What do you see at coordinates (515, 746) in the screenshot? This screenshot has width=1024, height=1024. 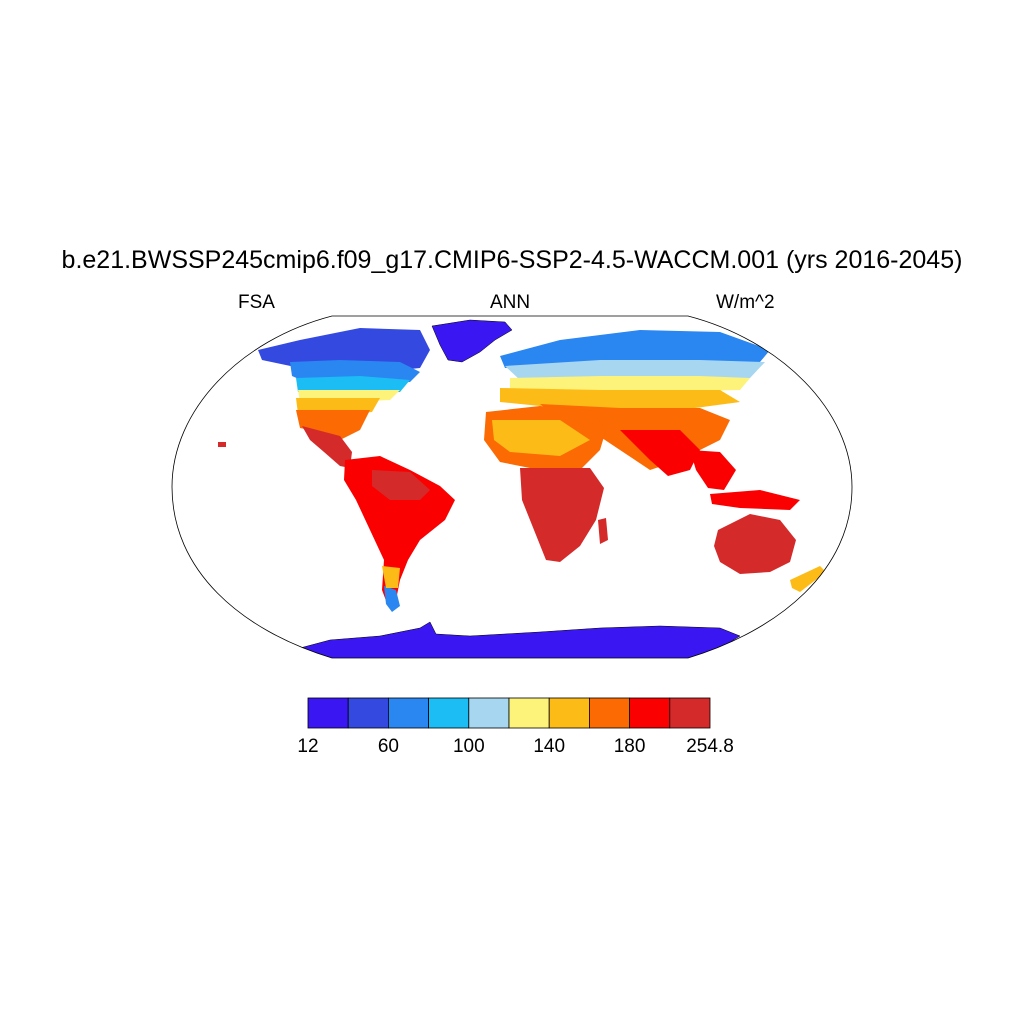 I see `colorbar-tick-labels: 12 60 100 140 180 254.8` at bounding box center [515, 746].